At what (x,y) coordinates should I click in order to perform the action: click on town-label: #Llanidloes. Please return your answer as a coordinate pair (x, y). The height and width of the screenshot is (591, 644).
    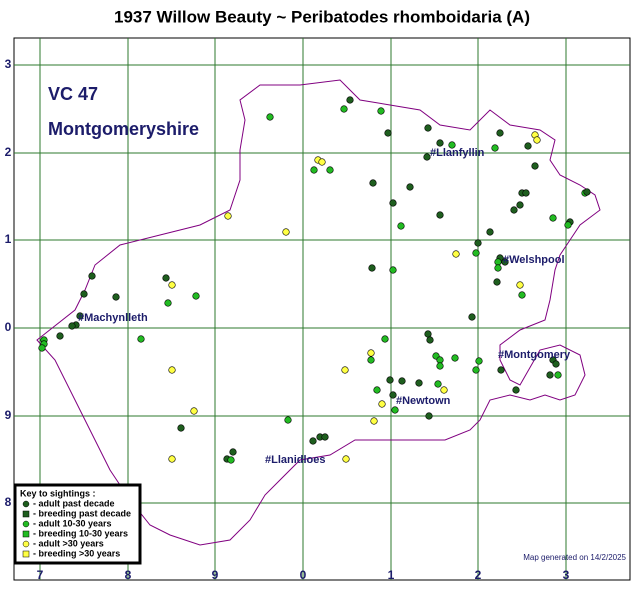
    Looking at the image, I should click on (295, 460).